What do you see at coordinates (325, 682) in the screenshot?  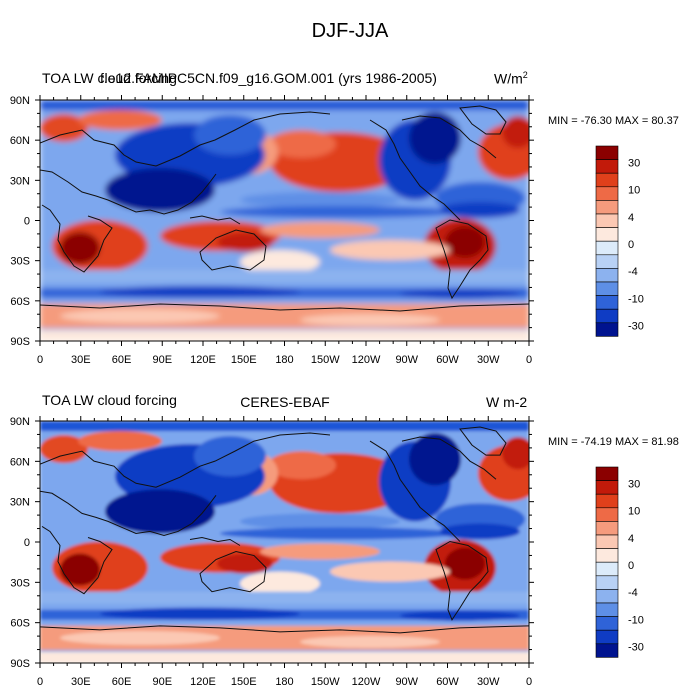 I see `panel-2-lon-label: 150W` at bounding box center [325, 682].